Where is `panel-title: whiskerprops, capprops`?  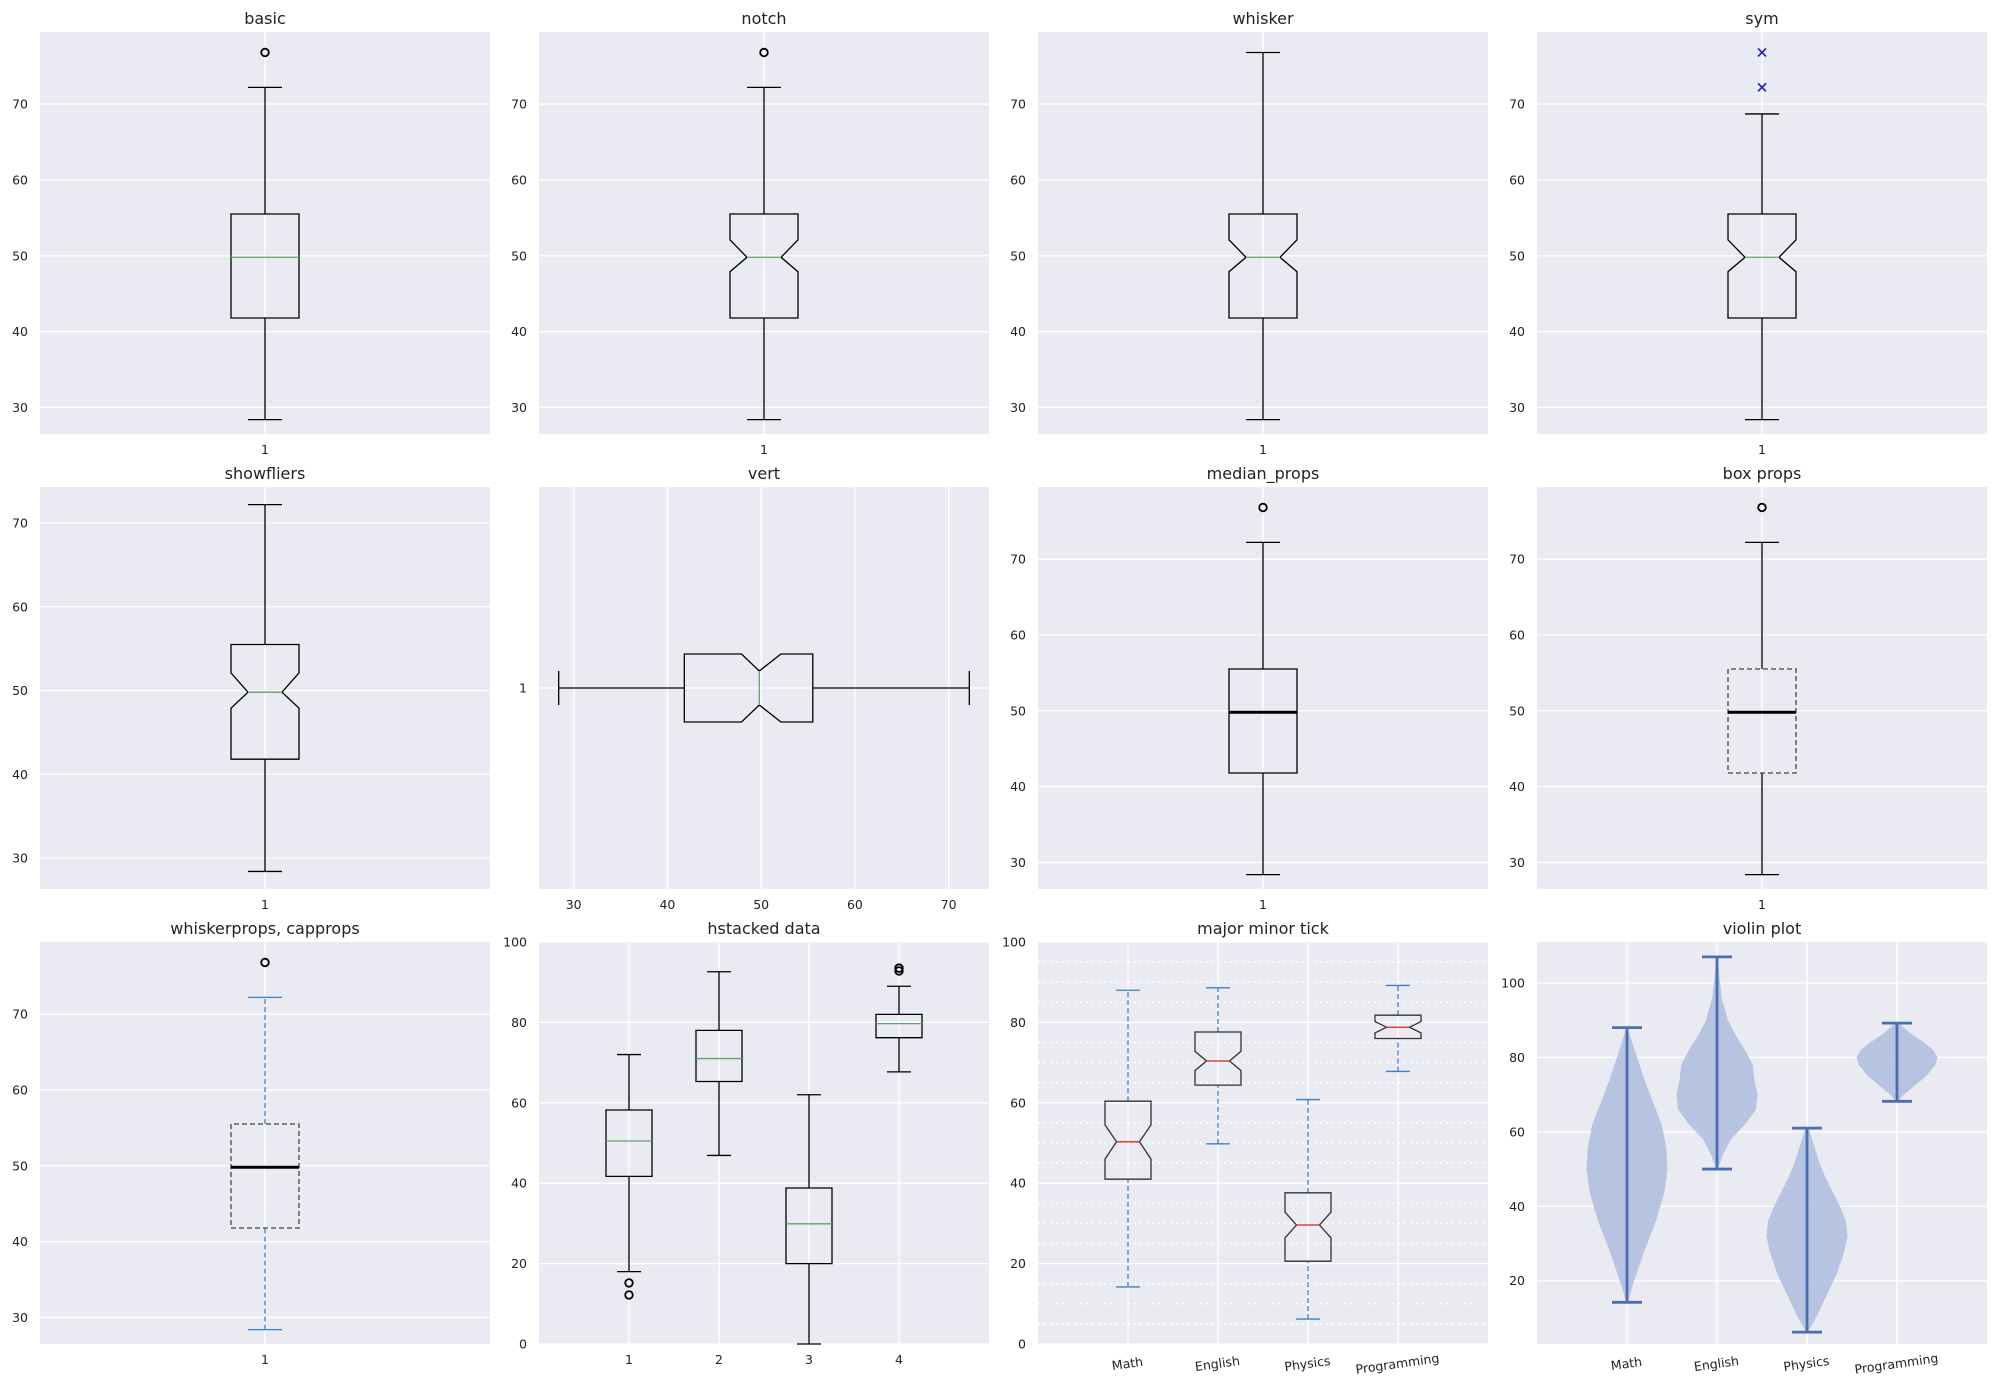
panel-title: whiskerprops, capprops is located at coordinates (264, 928).